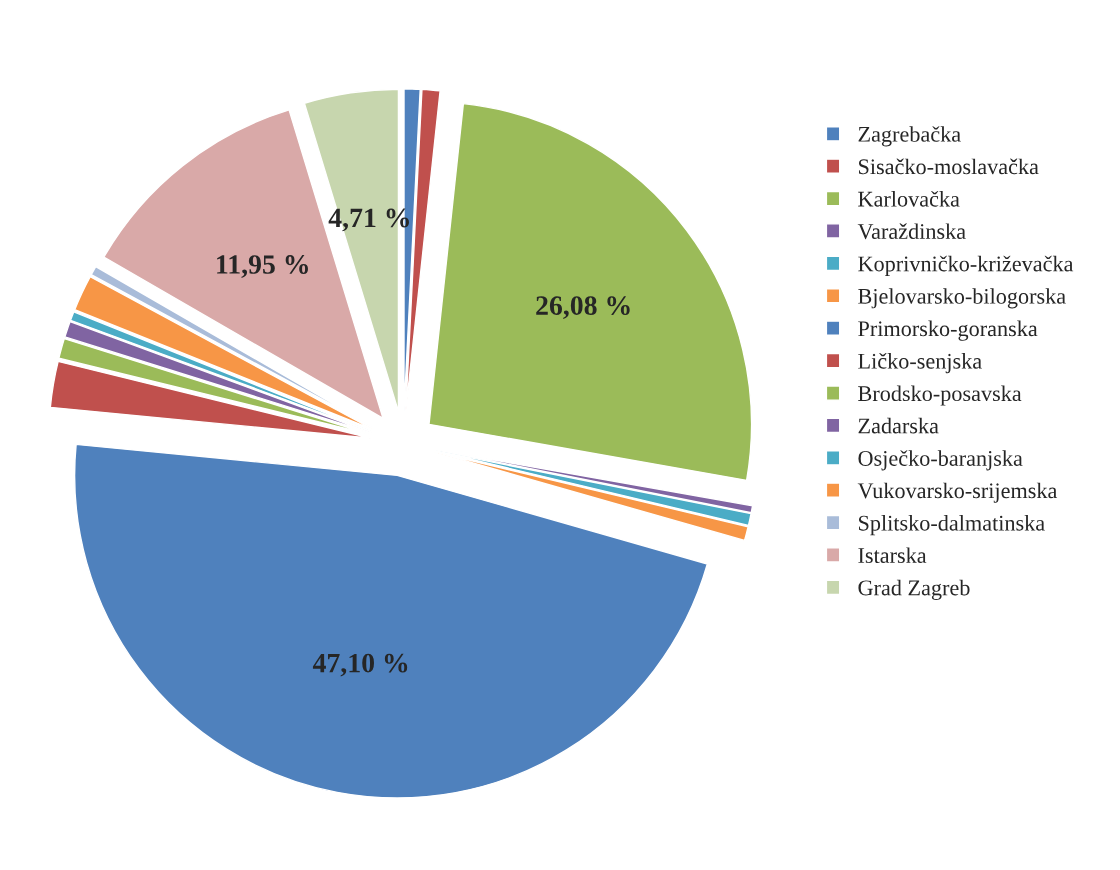 The height and width of the screenshot is (870, 1120). What do you see at coordinates (962, 298) in the screenshot?
I see `legend-label: Bjelovarsko-bilogorska` at bounding box center [962, 298].